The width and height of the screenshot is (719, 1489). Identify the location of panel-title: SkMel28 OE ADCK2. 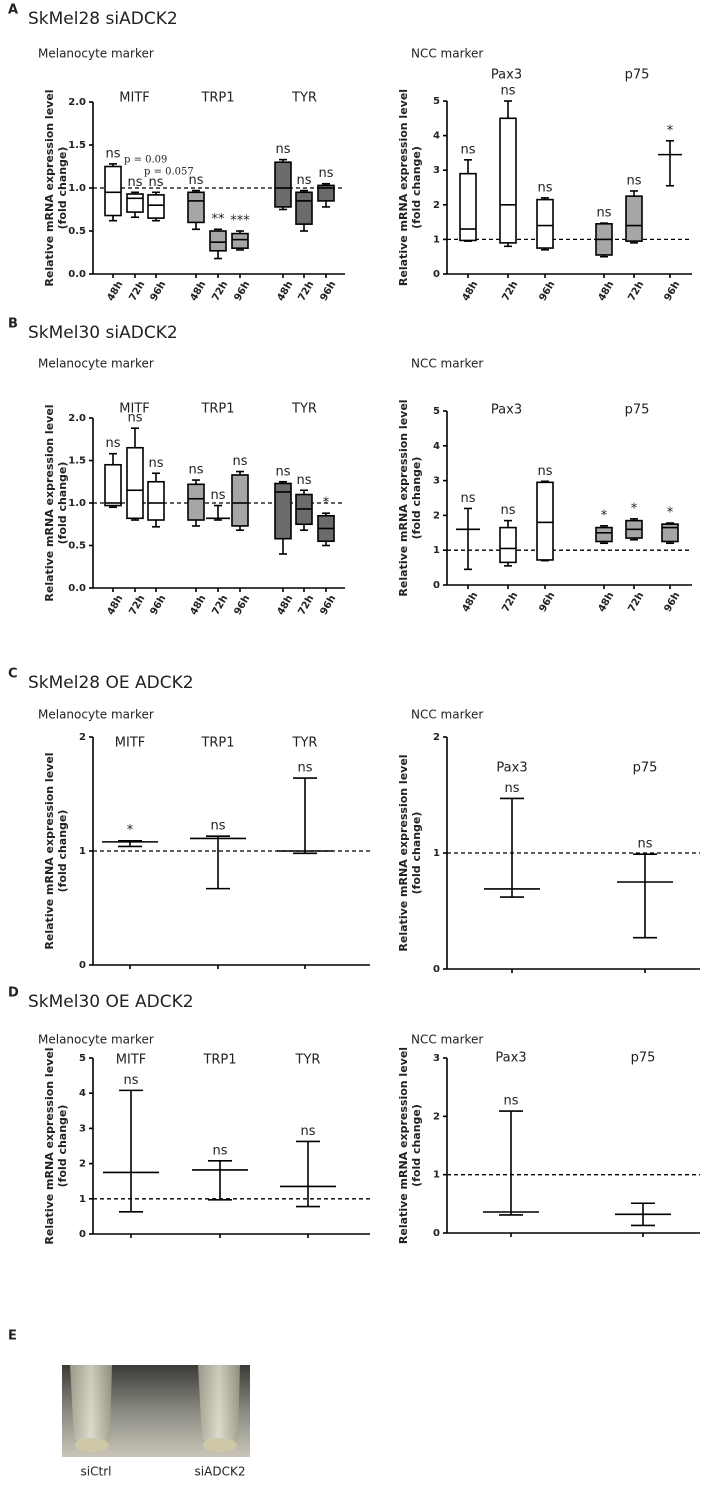
(111, 683).